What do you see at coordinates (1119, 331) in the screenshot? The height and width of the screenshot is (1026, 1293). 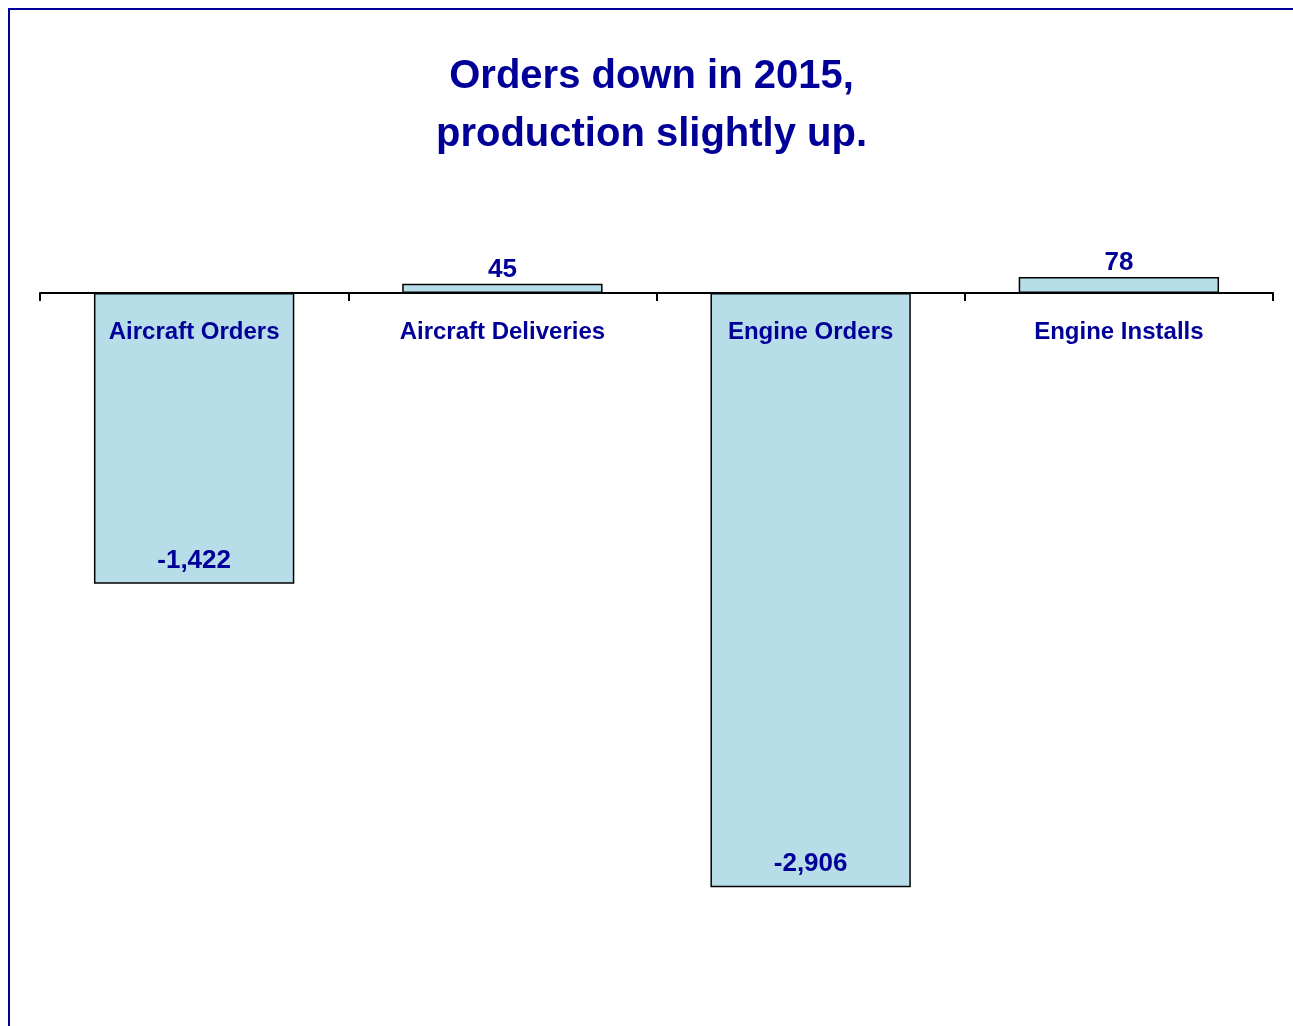 I see `x-tick-label: Engine Installs` at bounding box center [1119, 331].